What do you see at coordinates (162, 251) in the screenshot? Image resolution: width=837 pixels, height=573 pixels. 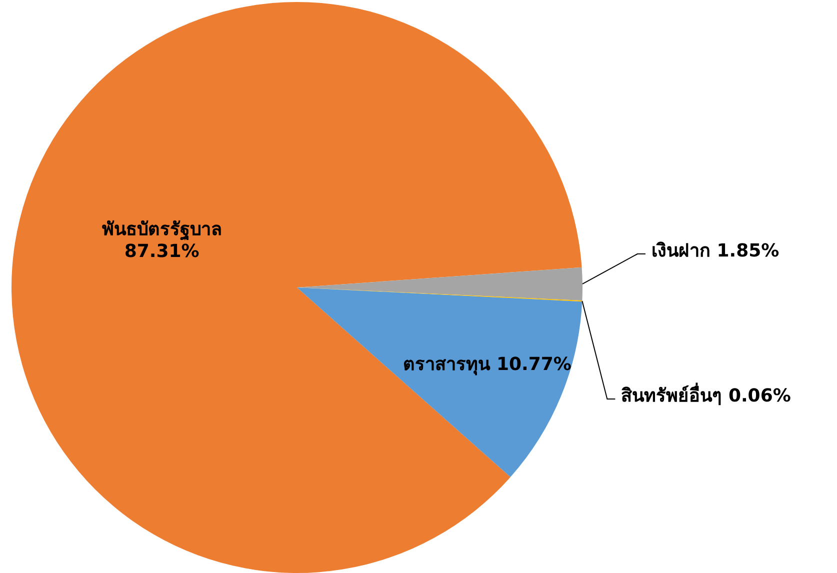 I see `data-label: 87.31%` at bounding box center [162, 251].